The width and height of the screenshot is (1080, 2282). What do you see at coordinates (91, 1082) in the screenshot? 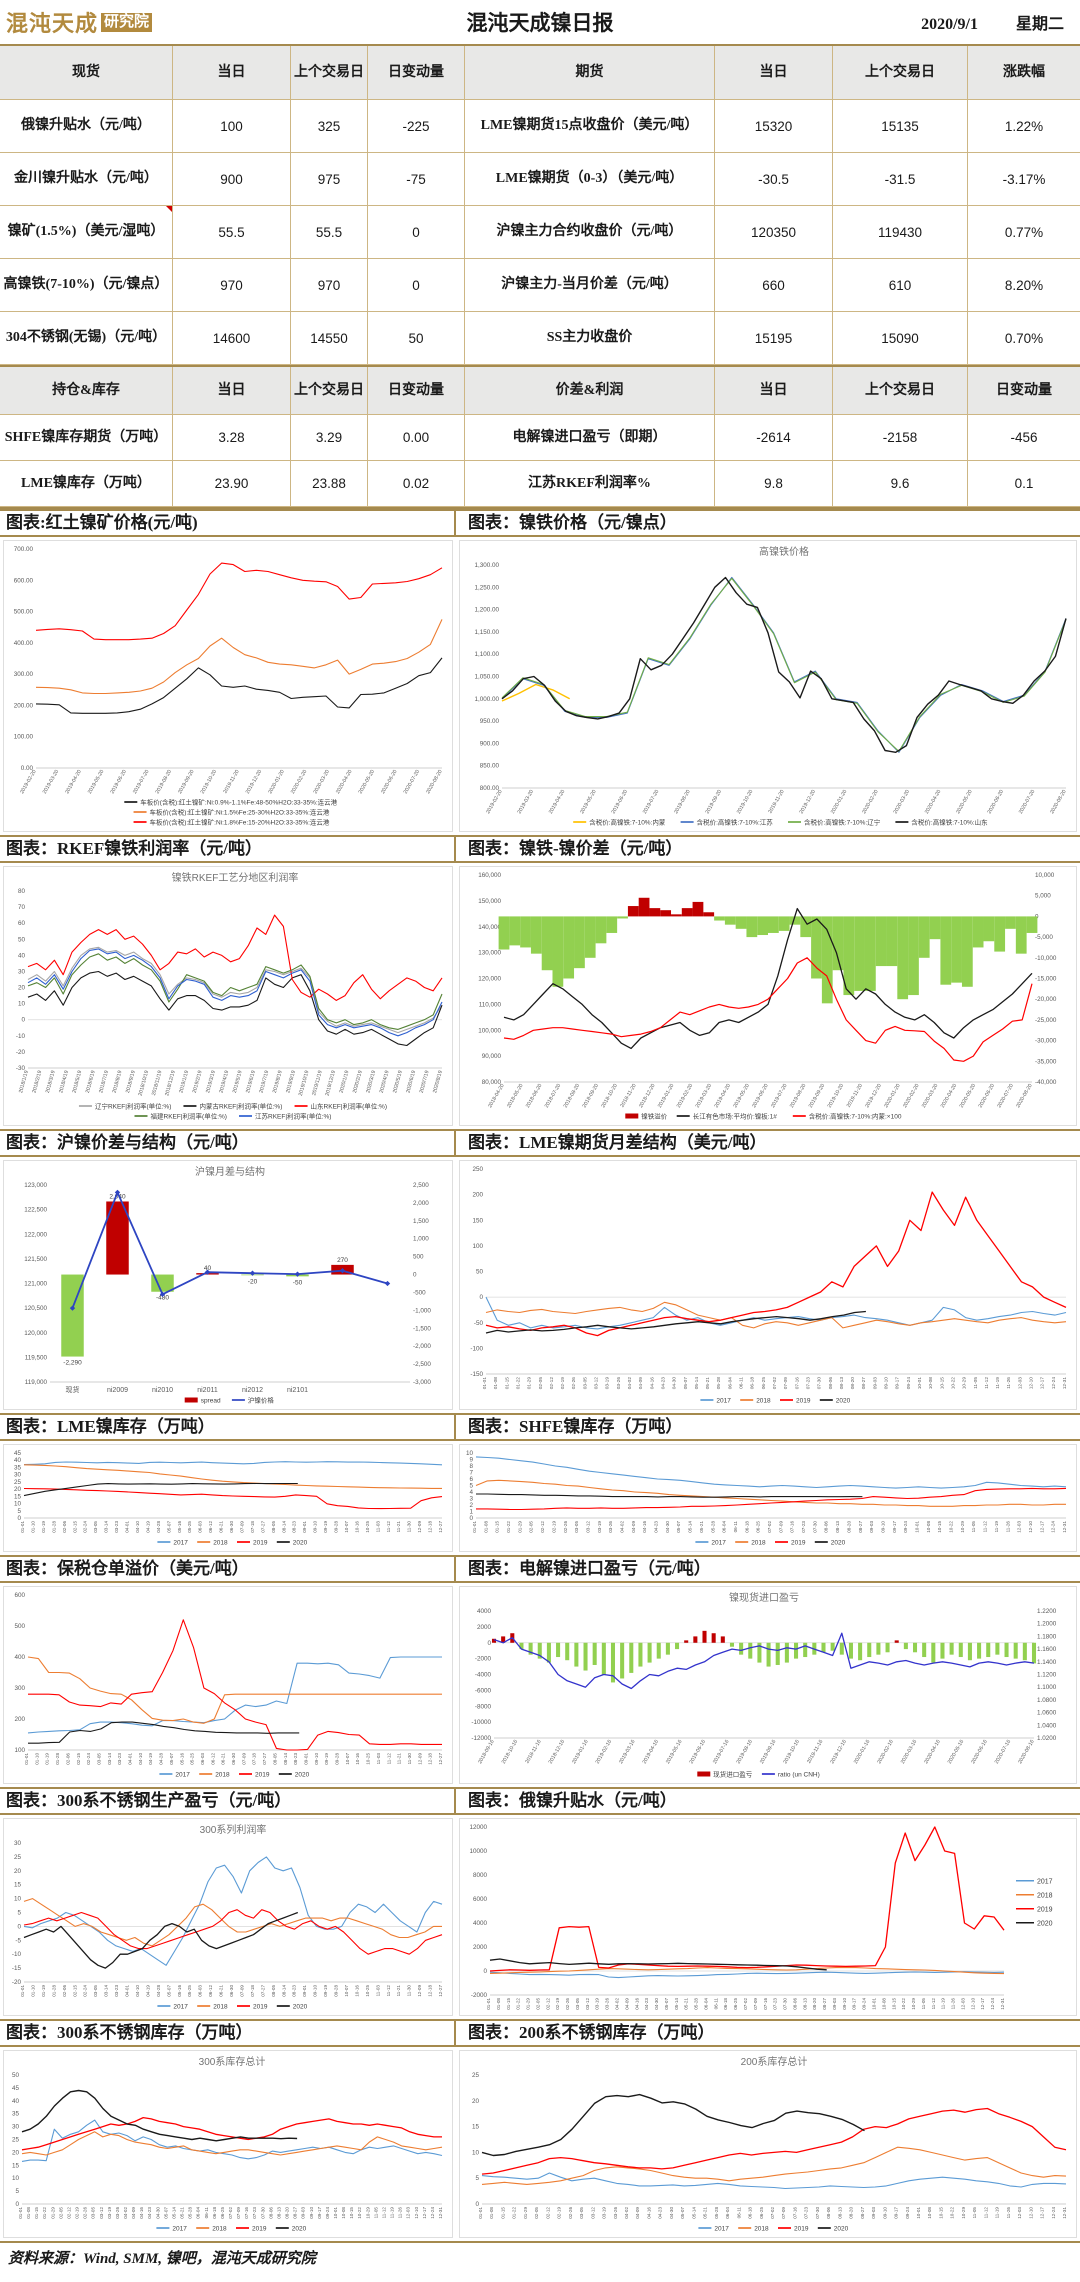
I see `svg-text: 2018/6/19` at bounding box center [91, 1082].